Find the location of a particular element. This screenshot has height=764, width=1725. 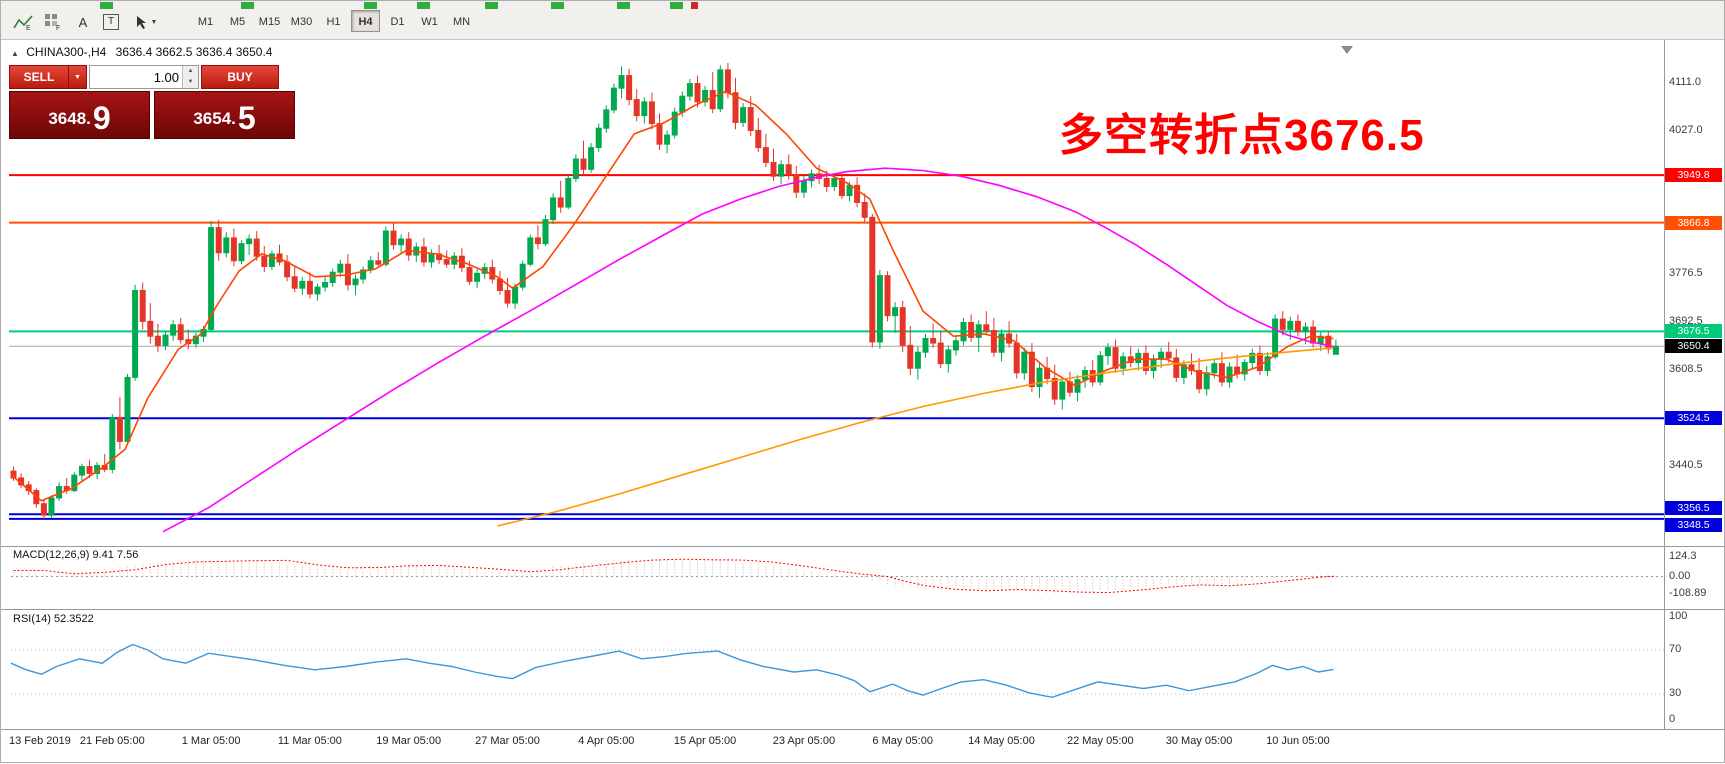

price-tick-label: 3608.5 is located at coordinates (1686, 369).